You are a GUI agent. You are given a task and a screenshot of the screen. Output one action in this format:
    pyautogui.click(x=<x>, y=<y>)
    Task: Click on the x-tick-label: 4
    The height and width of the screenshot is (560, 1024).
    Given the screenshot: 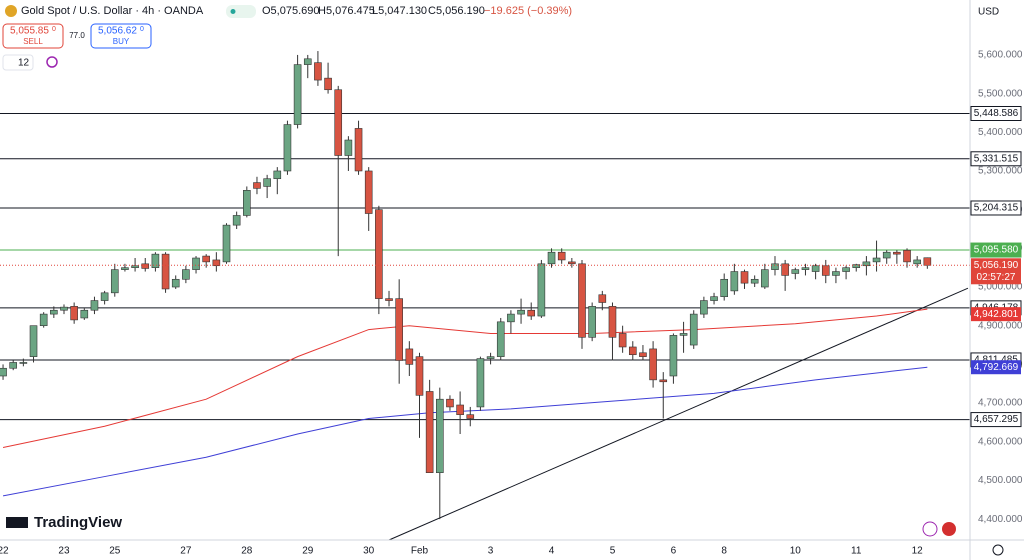 What is the action you would take?
    pyautogui.click(x=552, y=551)
    